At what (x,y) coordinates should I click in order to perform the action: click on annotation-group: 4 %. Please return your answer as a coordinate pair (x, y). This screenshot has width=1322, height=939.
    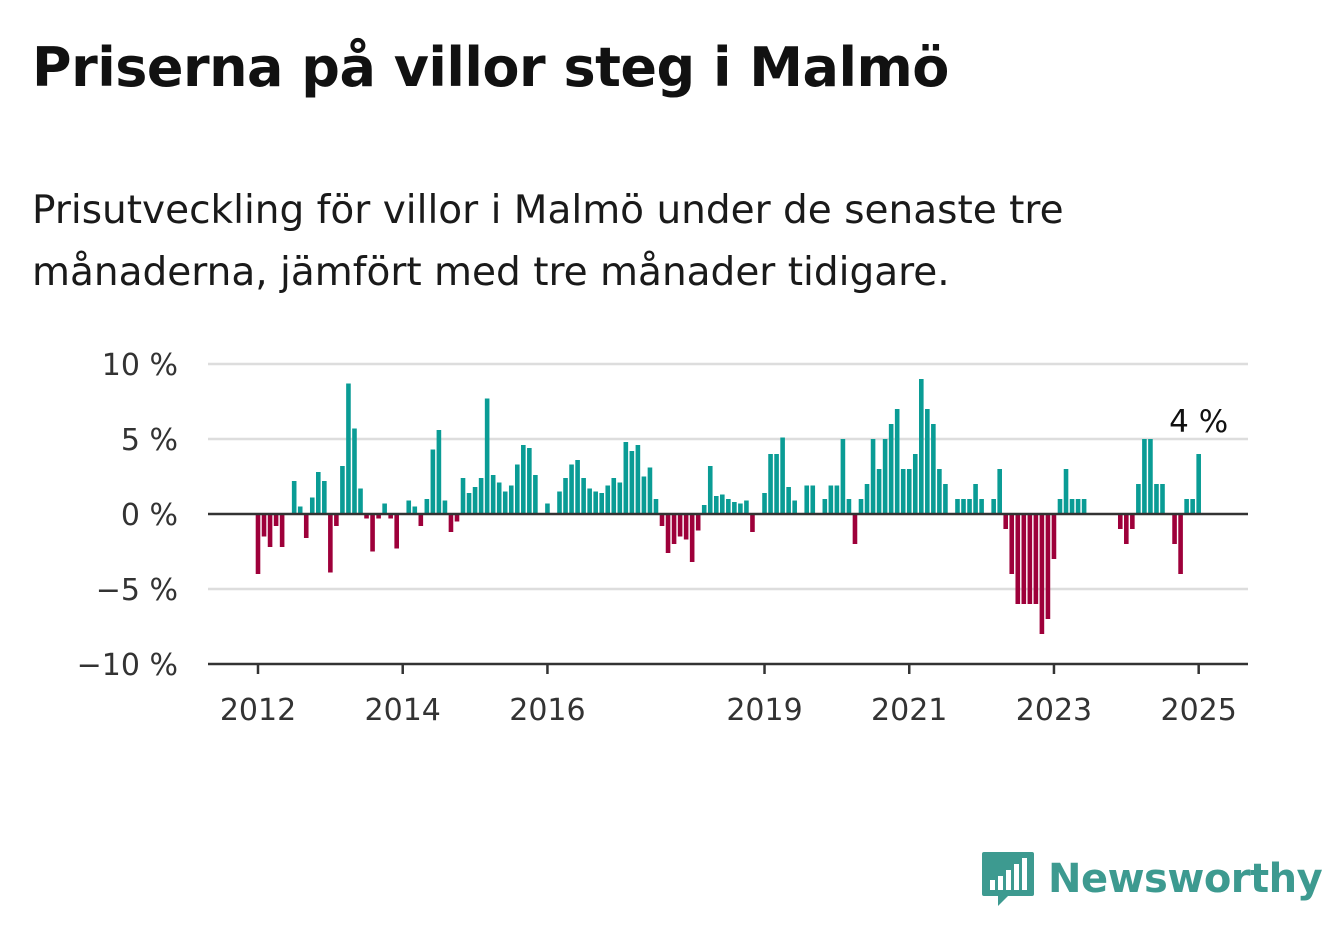
    Looking at the image, I should click on (1198, 422).